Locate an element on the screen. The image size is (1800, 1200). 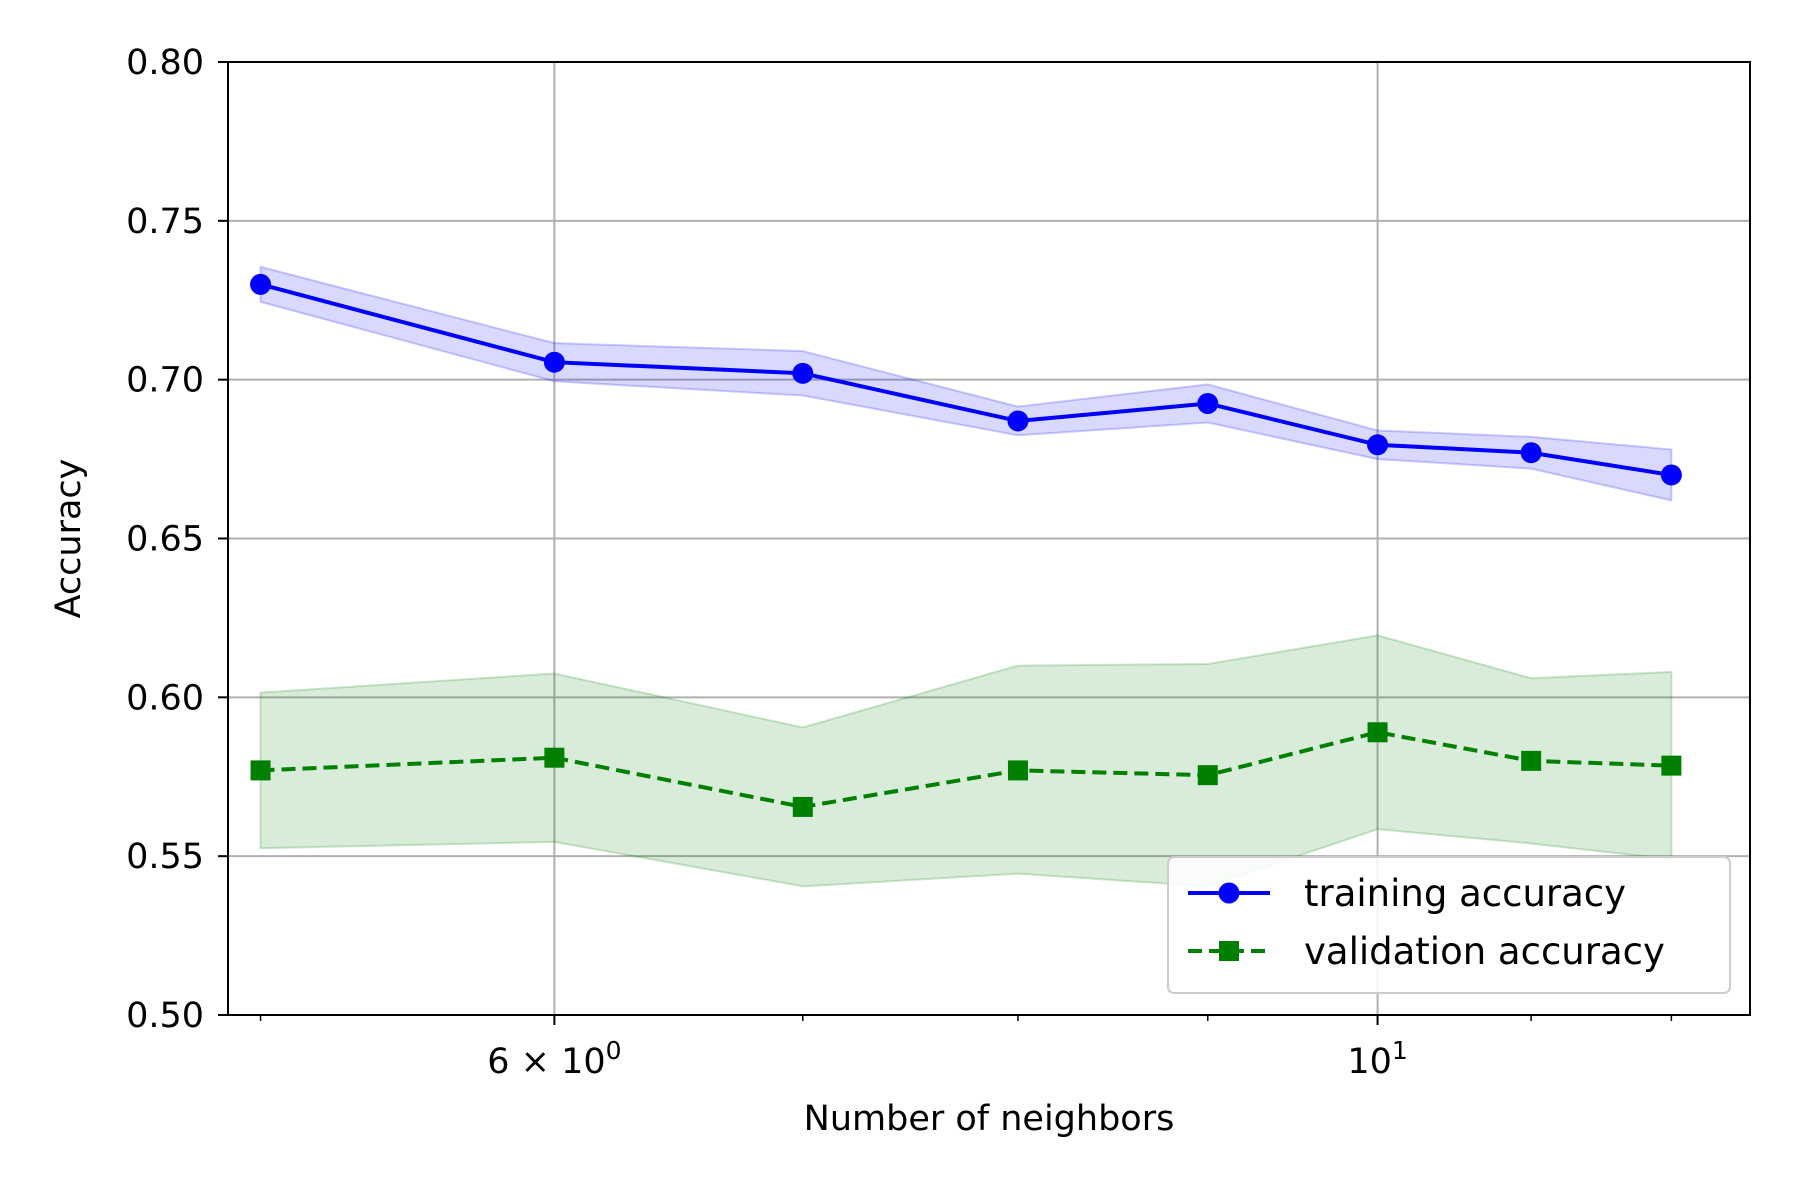
legend-box is located at coordinates (1449, 925).